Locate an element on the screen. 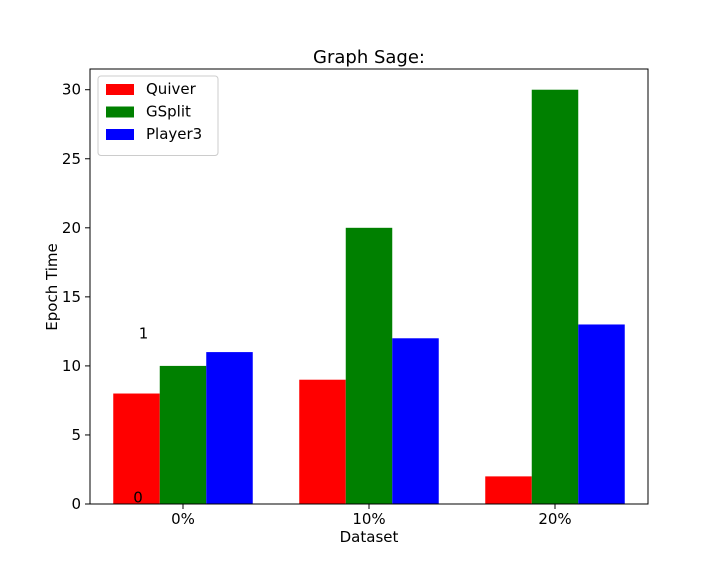 The image size is (720, 576). x-tick-label: 10% is located at coordinates (368, 519).